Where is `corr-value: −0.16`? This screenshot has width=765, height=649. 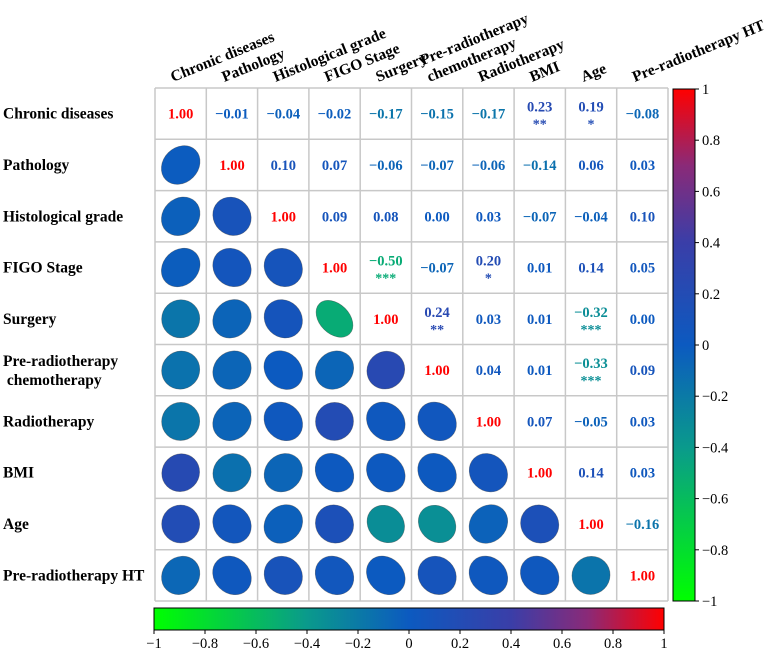
corr-value: −0.16 is located at coordinates (643, 525).